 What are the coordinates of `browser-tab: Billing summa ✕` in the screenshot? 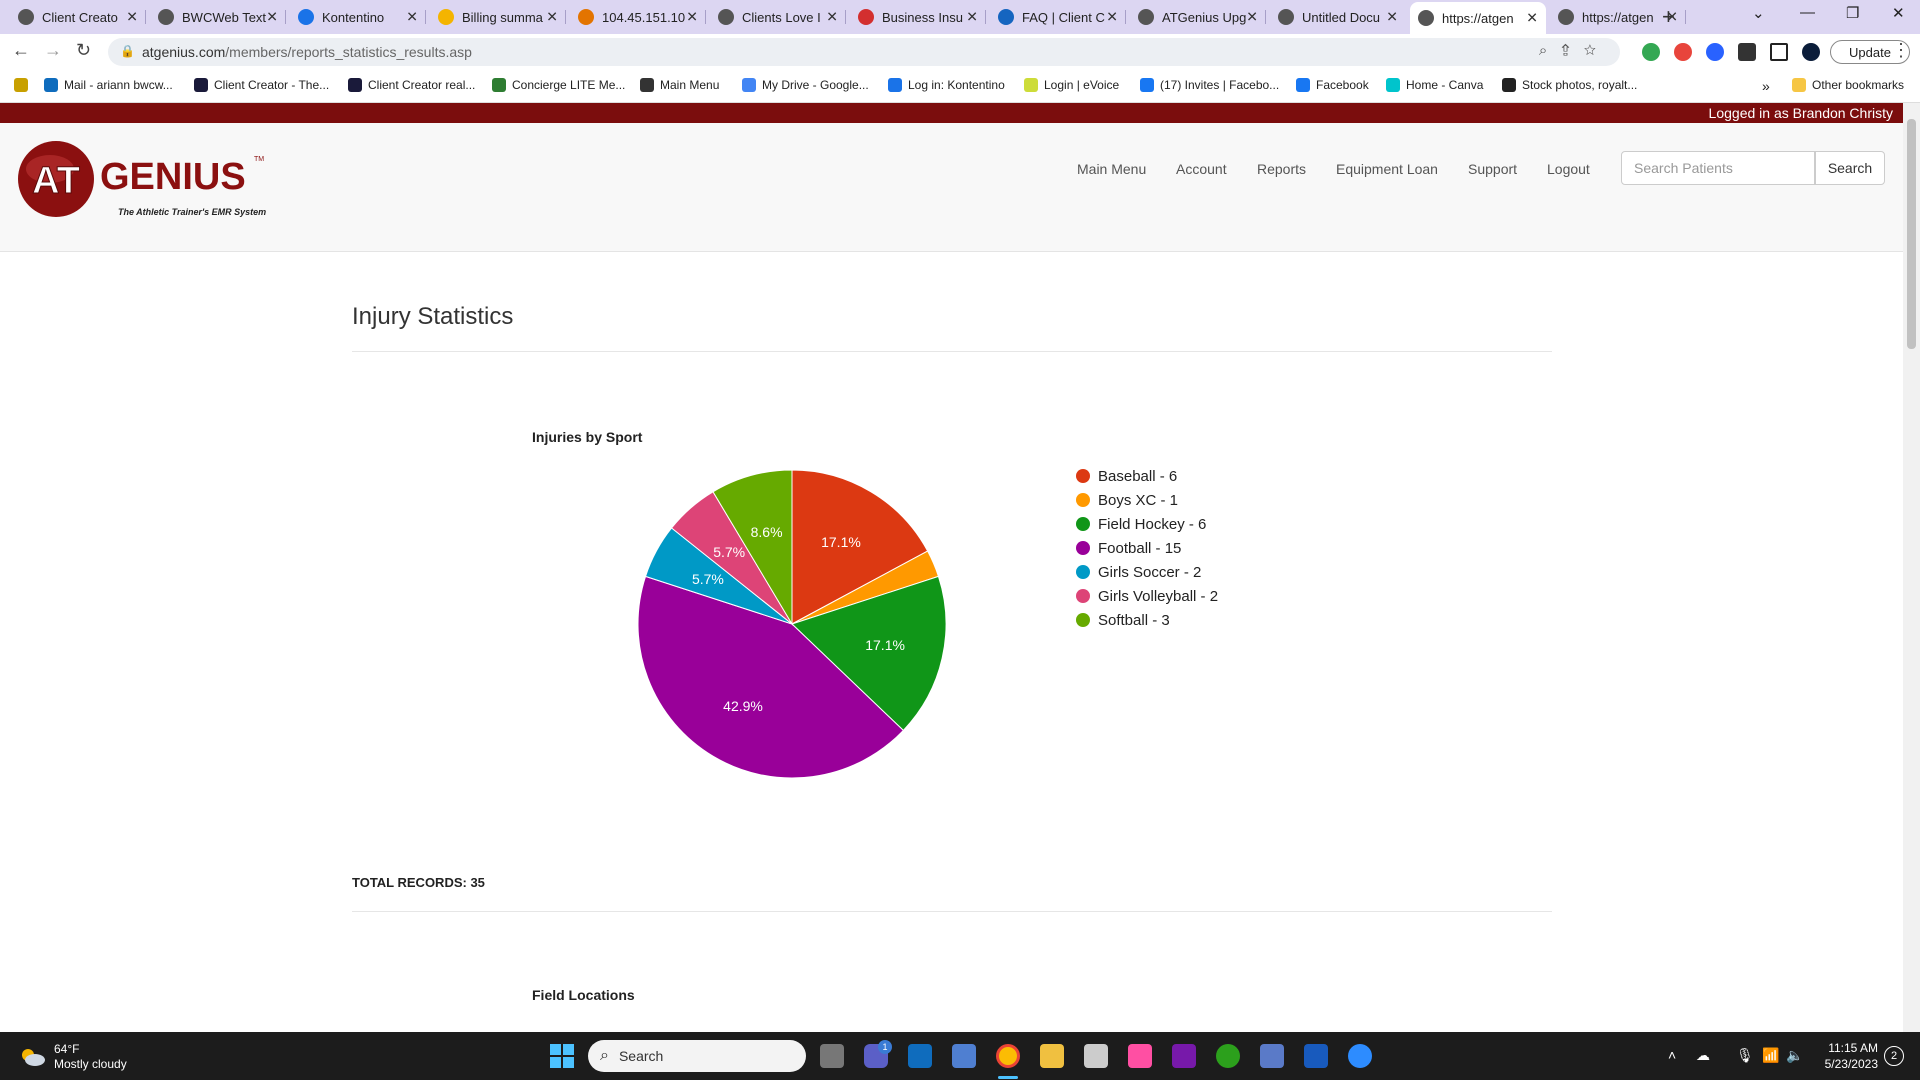 It's located at (498, 17).